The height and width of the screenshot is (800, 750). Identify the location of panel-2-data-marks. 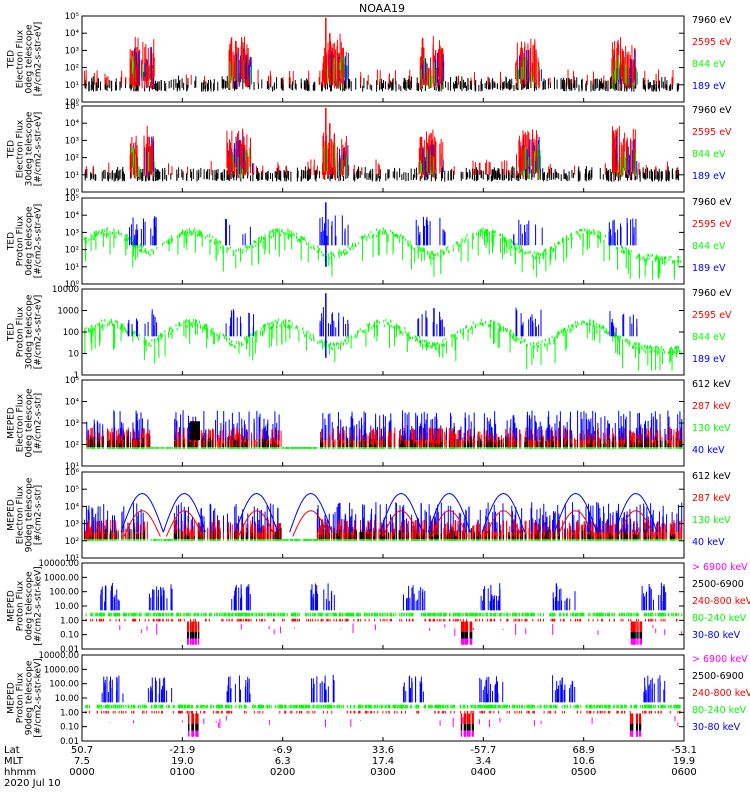
(381, 144).